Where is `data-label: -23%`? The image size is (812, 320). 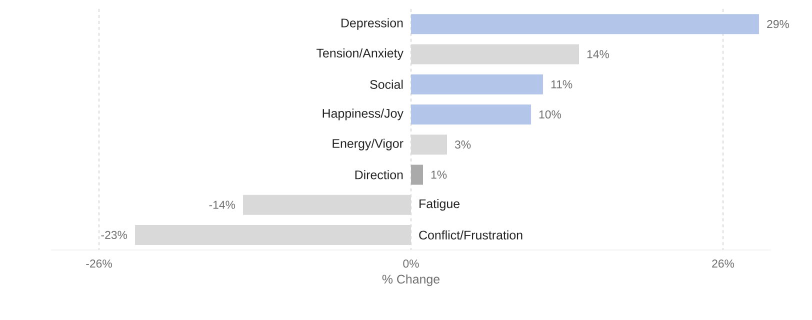
data-label: -23% is located at coordinates (114, 234).